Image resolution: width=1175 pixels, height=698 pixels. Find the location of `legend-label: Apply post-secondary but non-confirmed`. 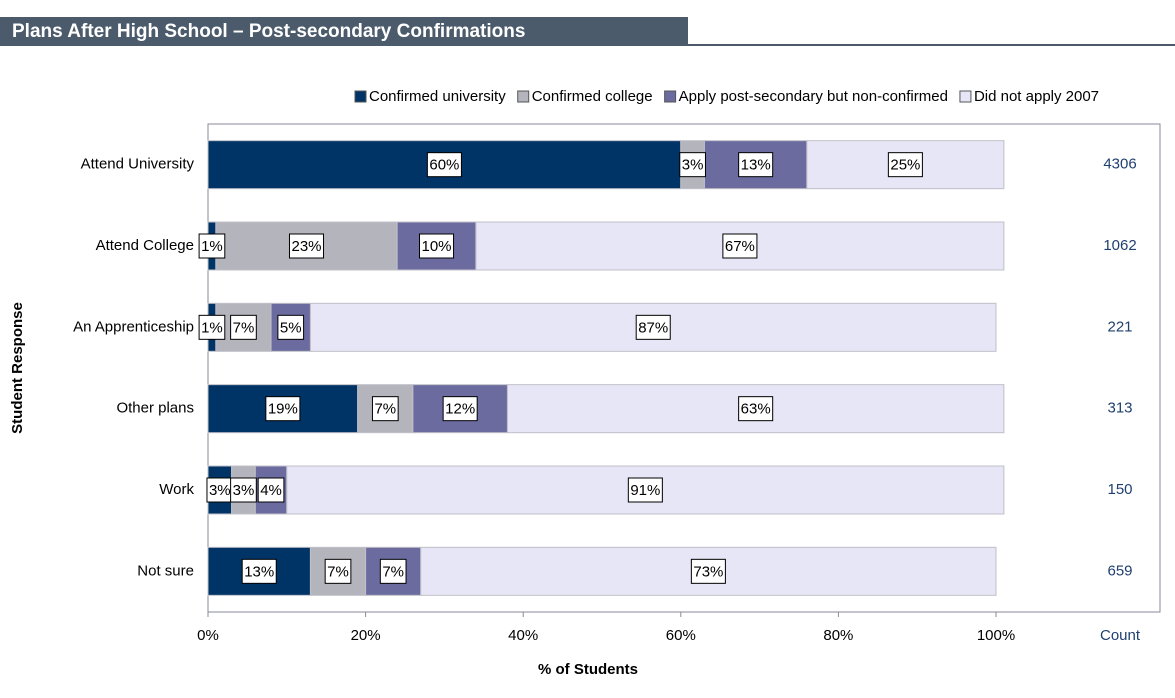

legend-label: Apply post-secondary but non-confirmed is located at coordinates (813, 96).